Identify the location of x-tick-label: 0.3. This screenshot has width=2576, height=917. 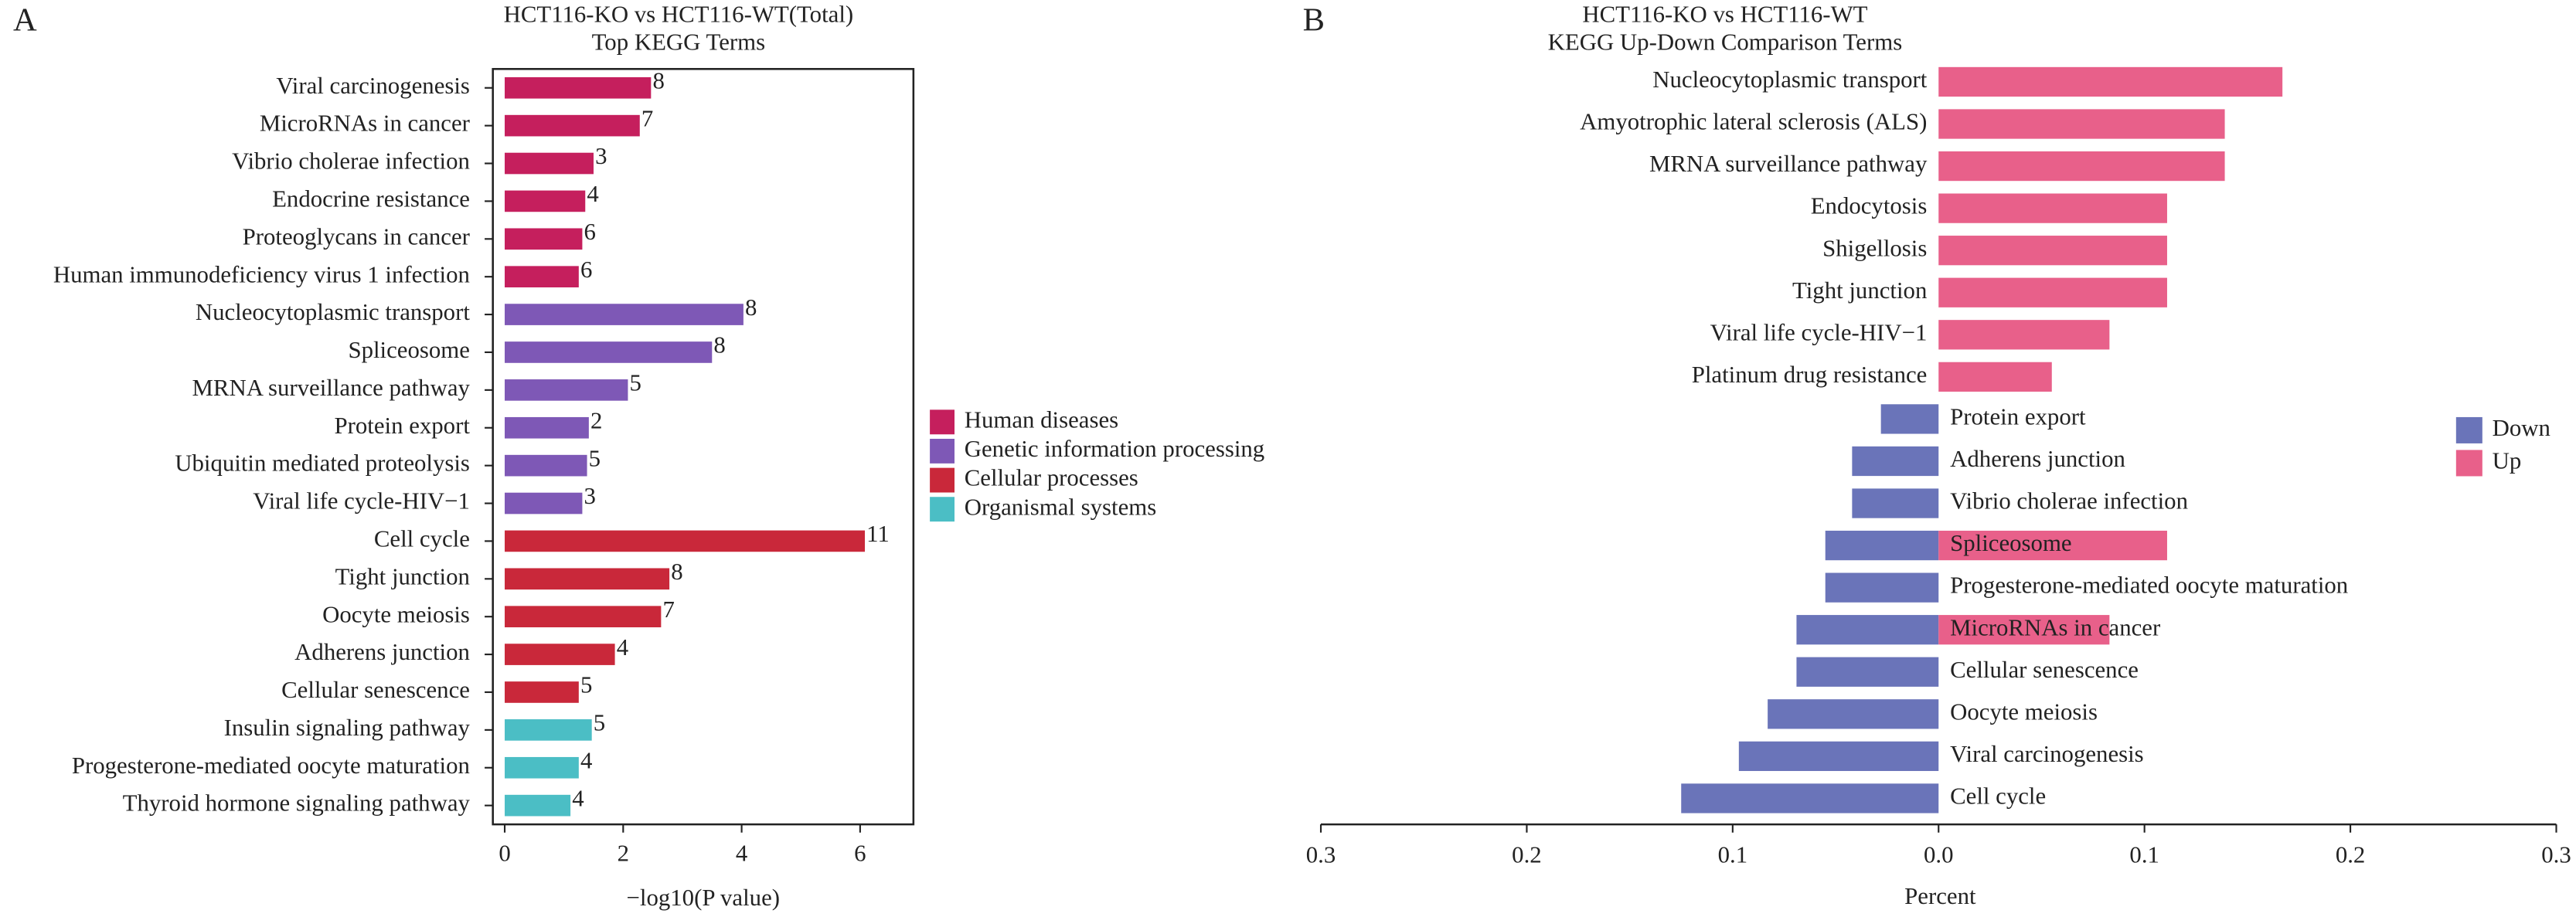
(1321, 855).